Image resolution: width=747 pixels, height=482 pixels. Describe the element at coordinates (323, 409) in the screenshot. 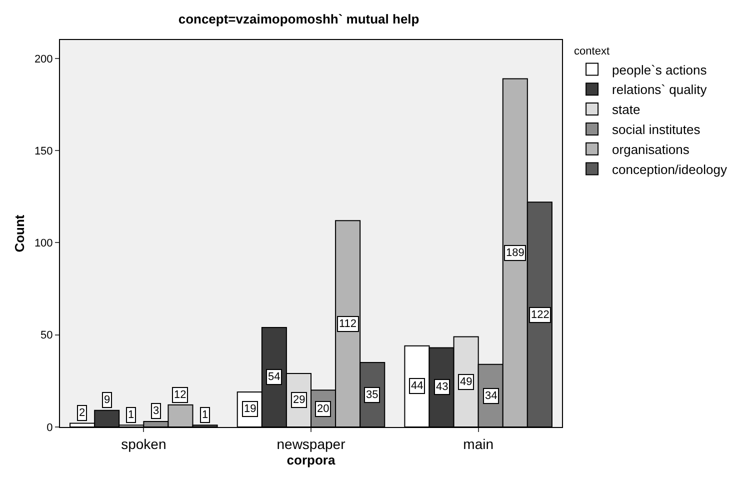

I see `data-label: 20` at that location.